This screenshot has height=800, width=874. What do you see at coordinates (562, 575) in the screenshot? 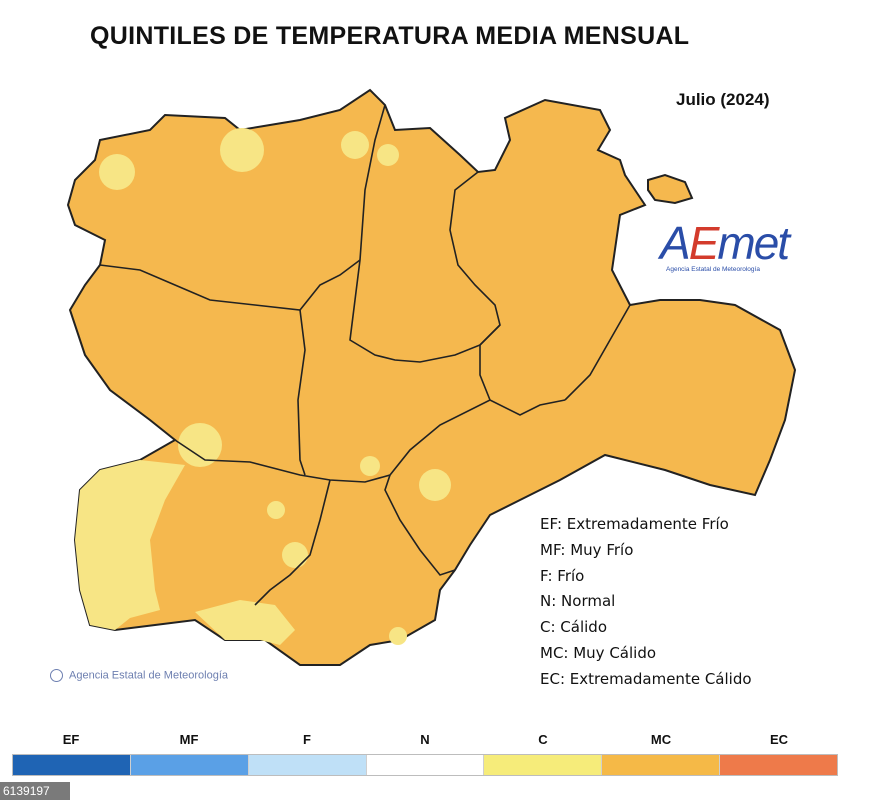
I see `legend-f: F: Frío` at bounding box center [562, 575].